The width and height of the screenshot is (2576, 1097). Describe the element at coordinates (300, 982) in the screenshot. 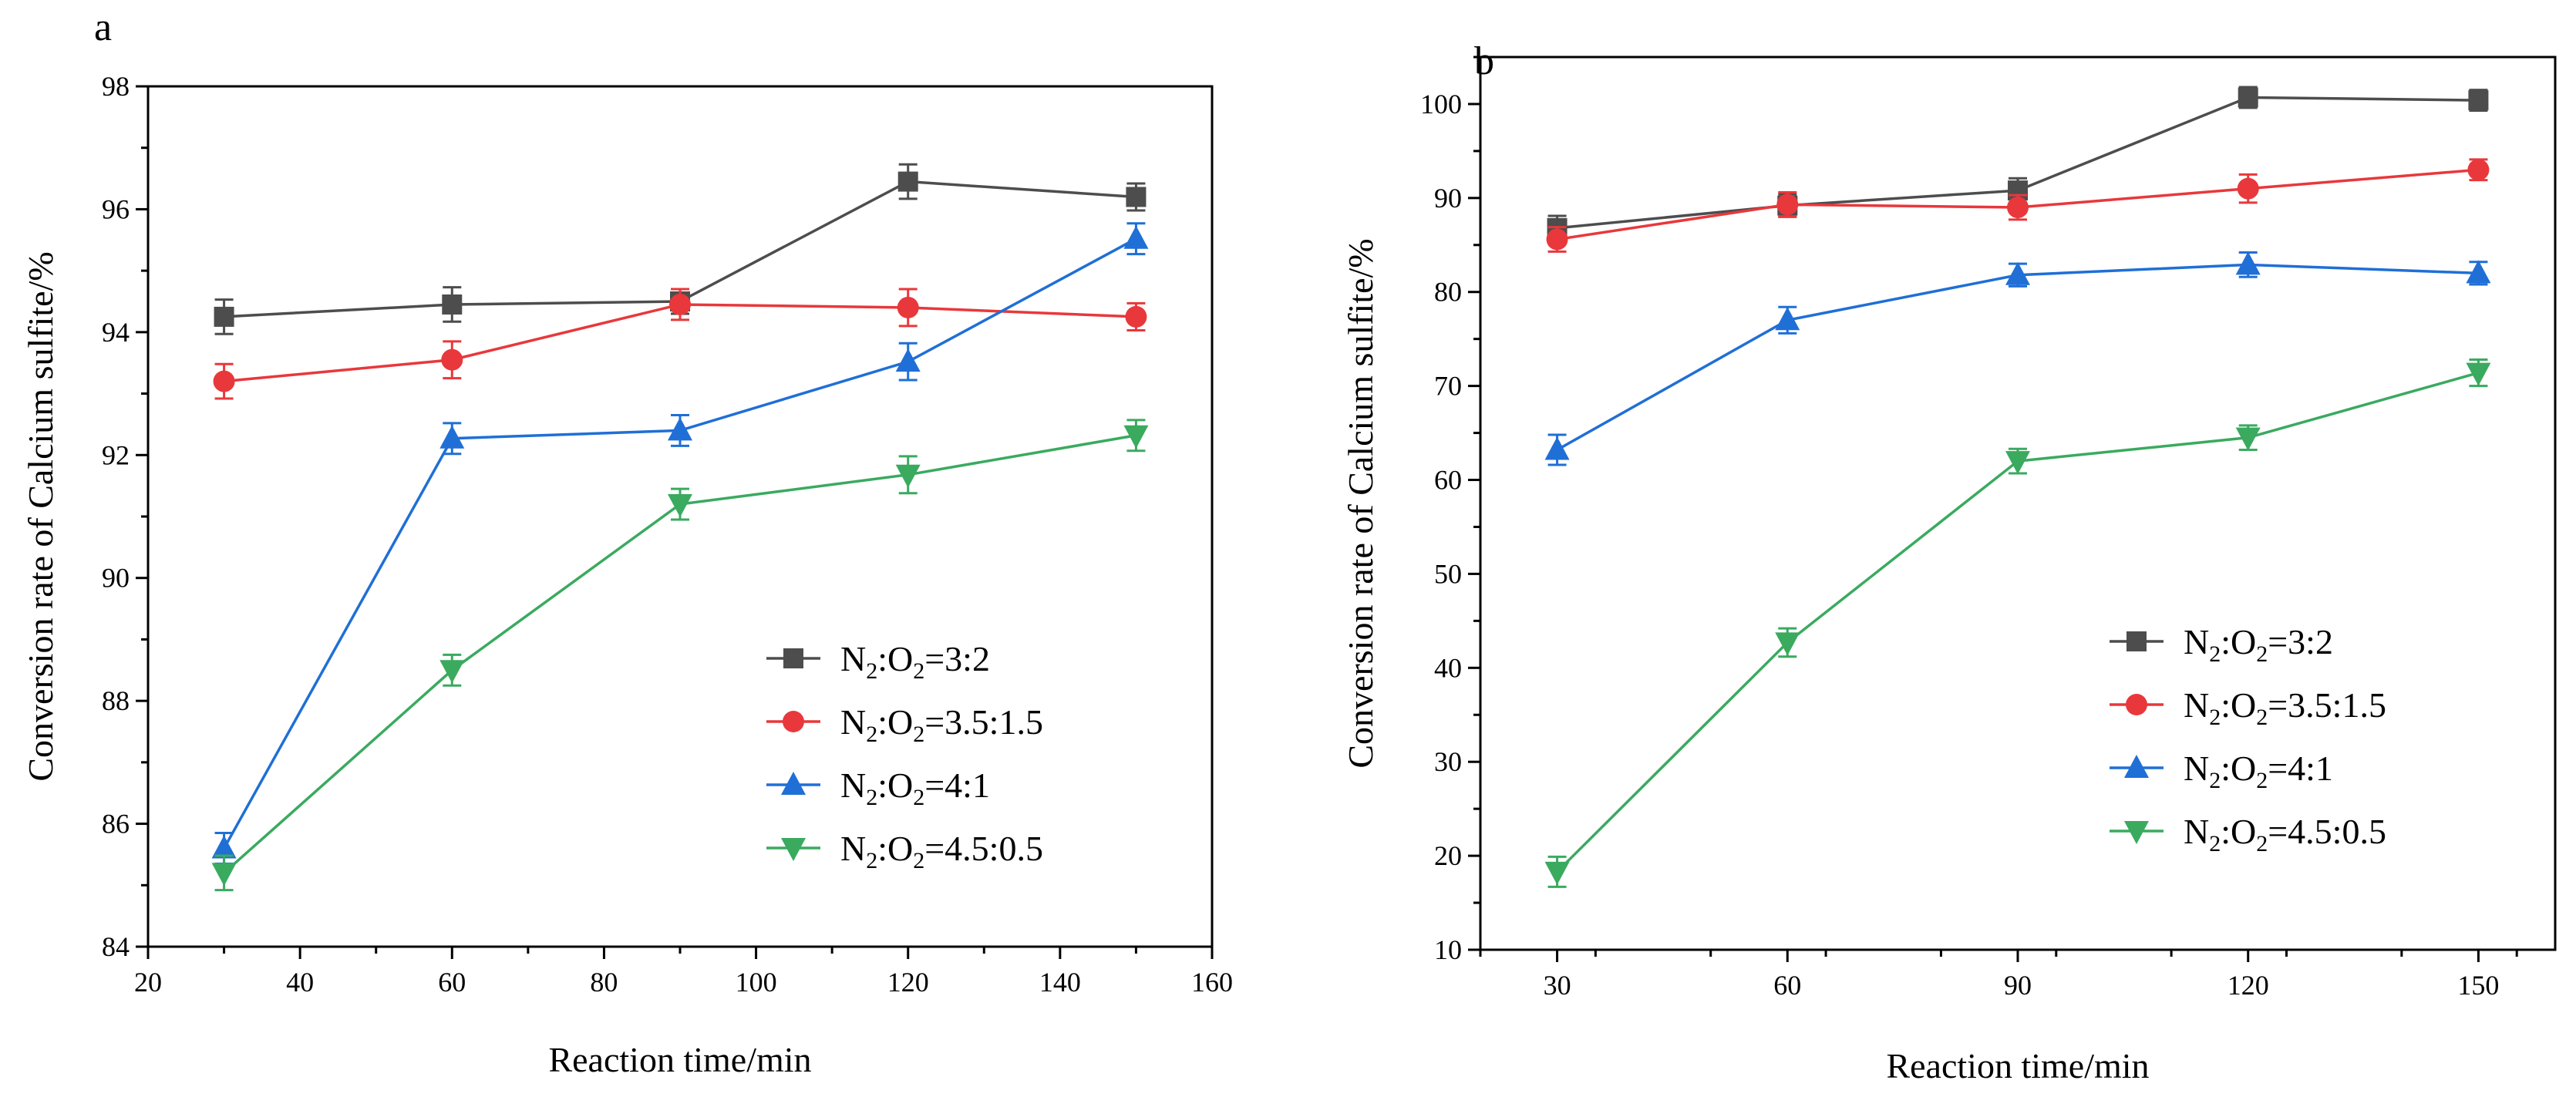

I see `x-tick-label: 40` at that location.